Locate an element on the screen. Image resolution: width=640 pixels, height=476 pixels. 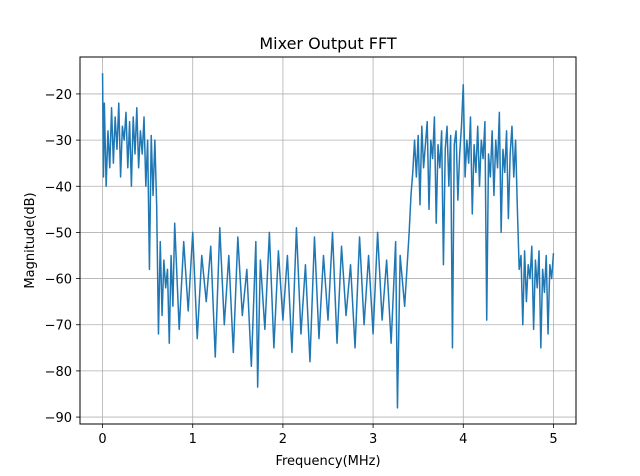
x-axis-label: Frequency(MHz) is located at coordinates (327, 461).